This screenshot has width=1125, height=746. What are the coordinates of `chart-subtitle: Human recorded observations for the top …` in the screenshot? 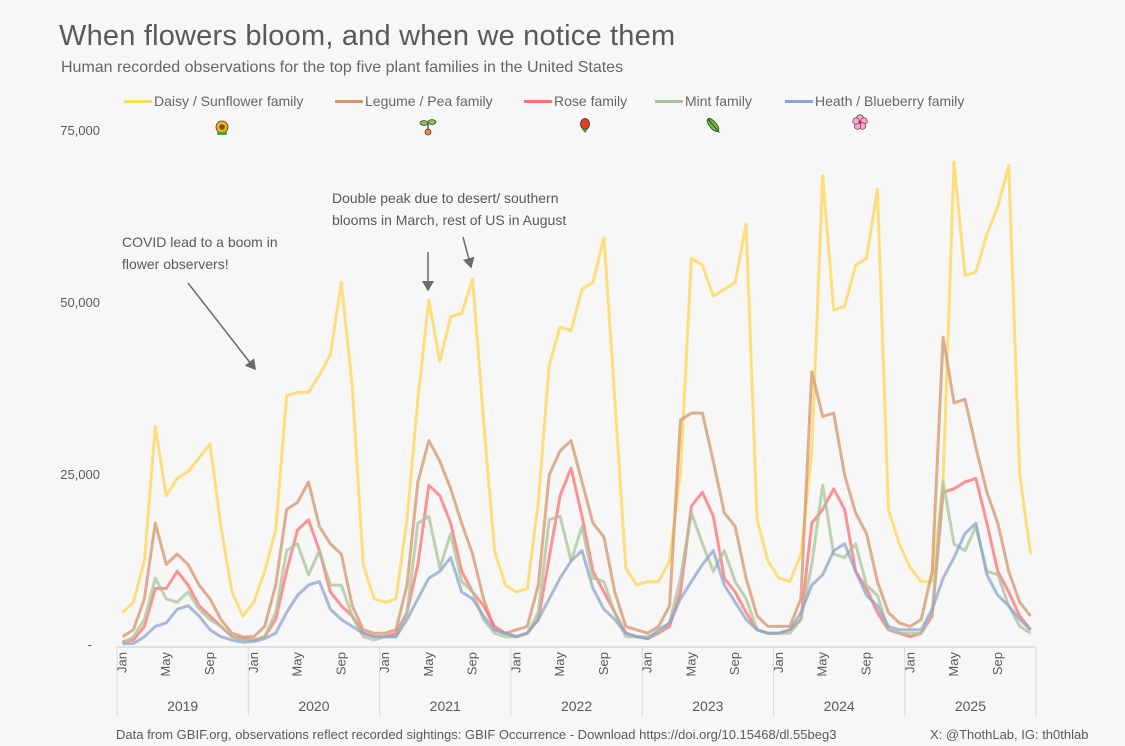 It's located at (342, 67).